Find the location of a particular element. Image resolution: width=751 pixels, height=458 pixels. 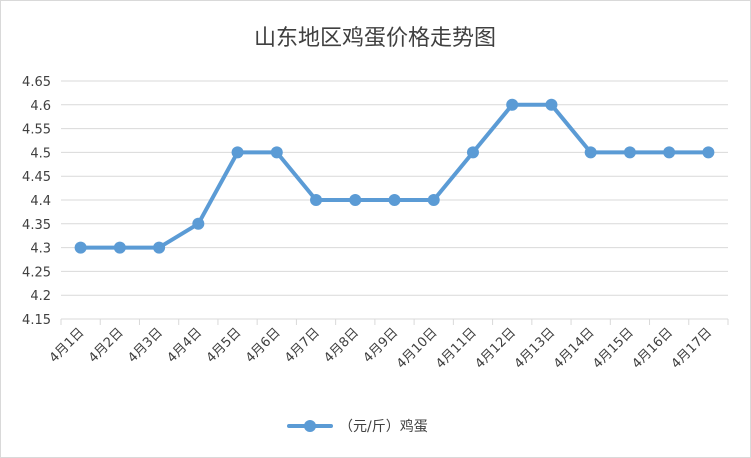

legend: （元/斤）鸡蛋 is located at coordinates (357, 426).